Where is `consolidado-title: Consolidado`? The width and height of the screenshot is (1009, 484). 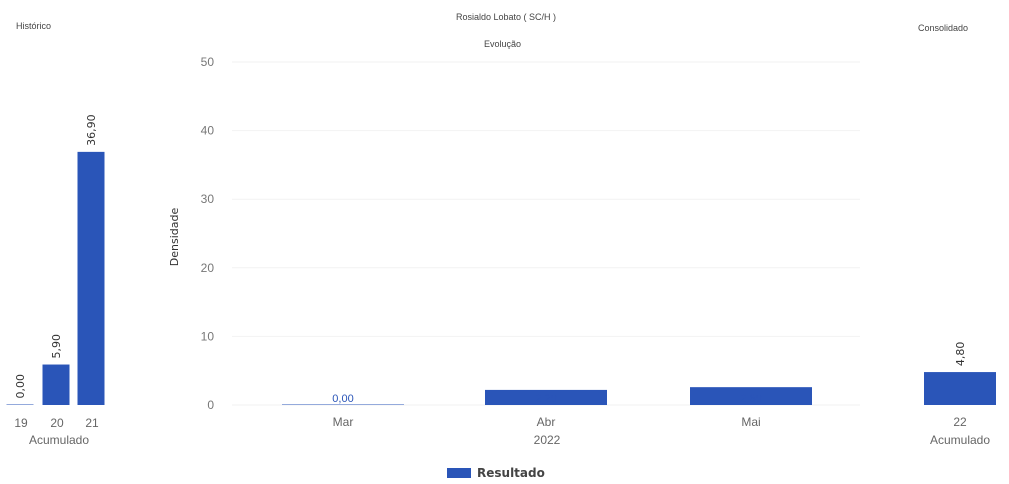
consolidado-title: Consolidado is located at coordinates (943, 28).